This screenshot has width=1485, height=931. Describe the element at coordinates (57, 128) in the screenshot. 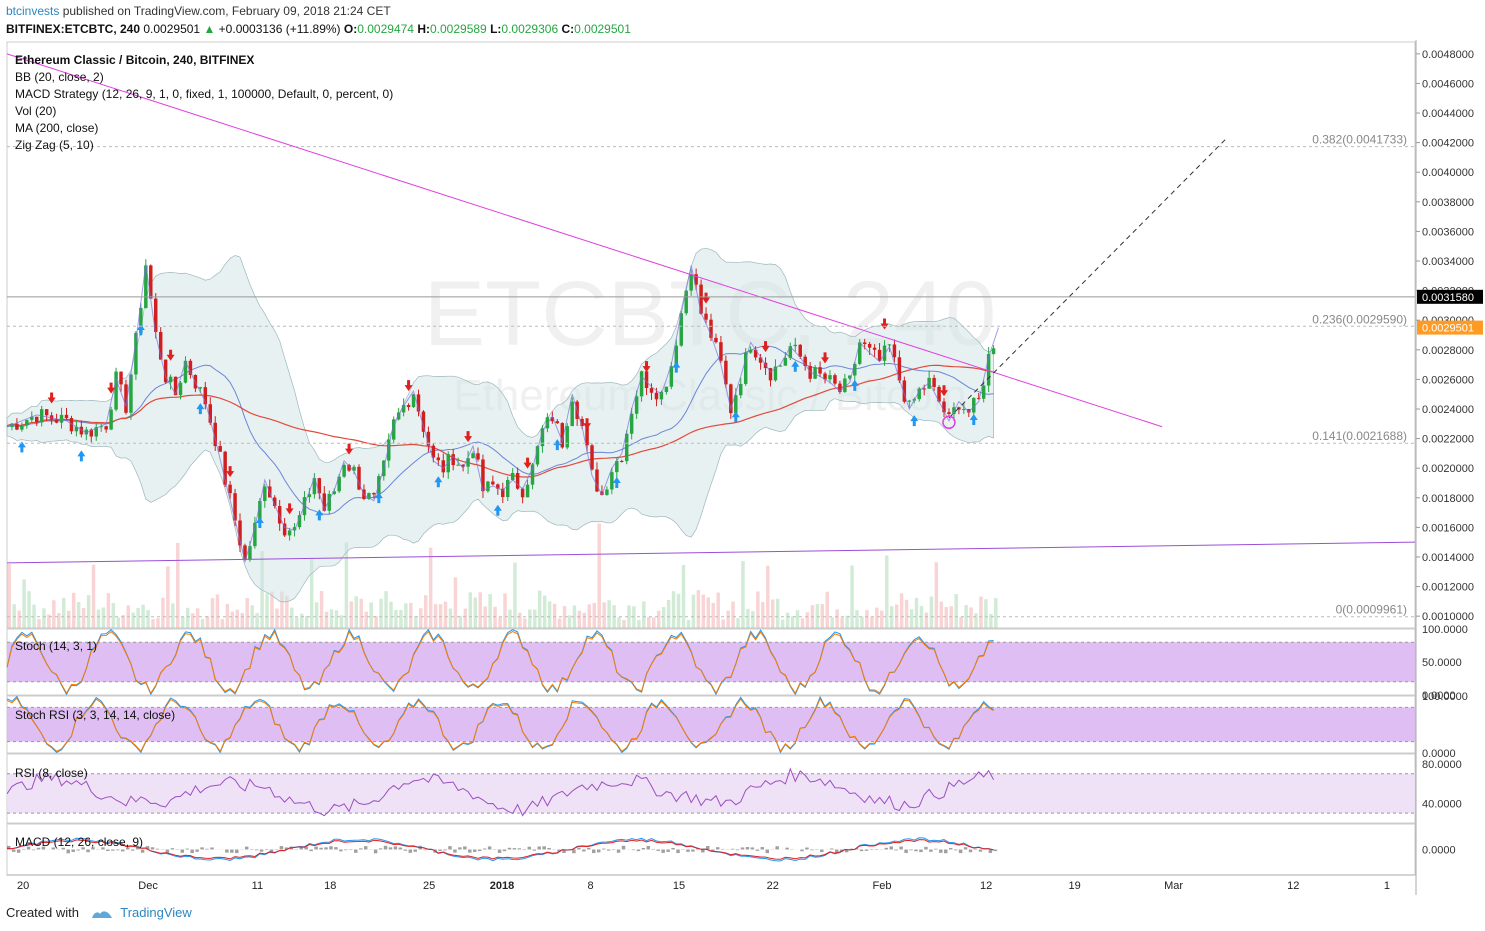

I see `legend-ma: MA (200, close)` at that location.